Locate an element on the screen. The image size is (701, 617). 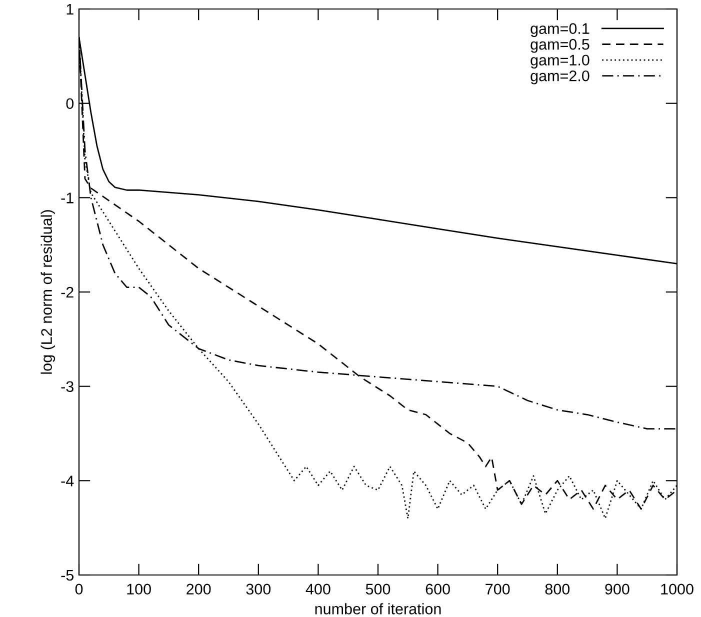
x-tick-label: 300 is located at coordinates (258, 589).